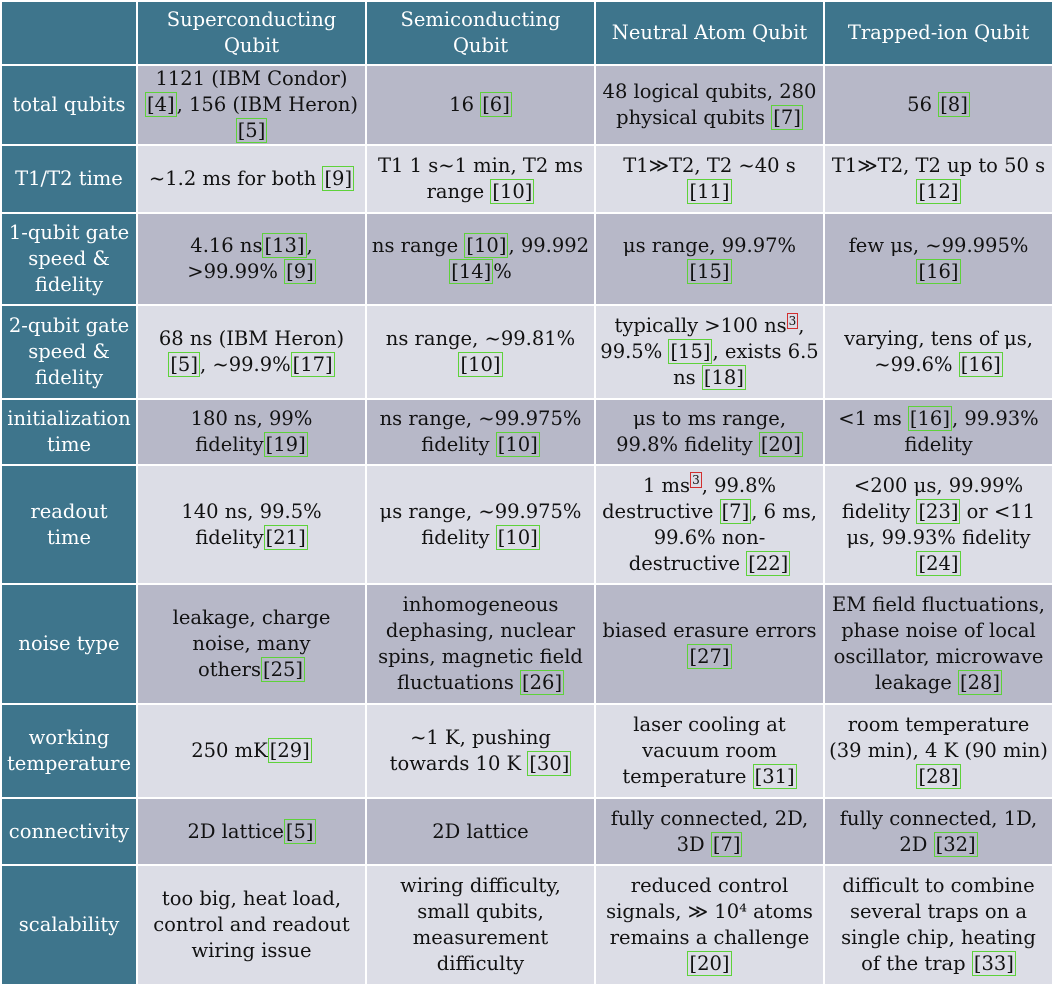  Describe the element at coordinates (471, 271) in the screenshot. I see `citation-link: [14]` at that location.